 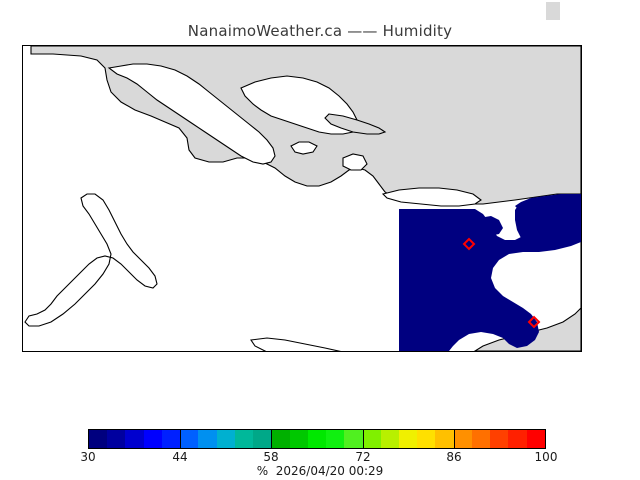 I want to click on colorbar-caption: % 2026/04/20 00:29, so click(x=320, y=471).